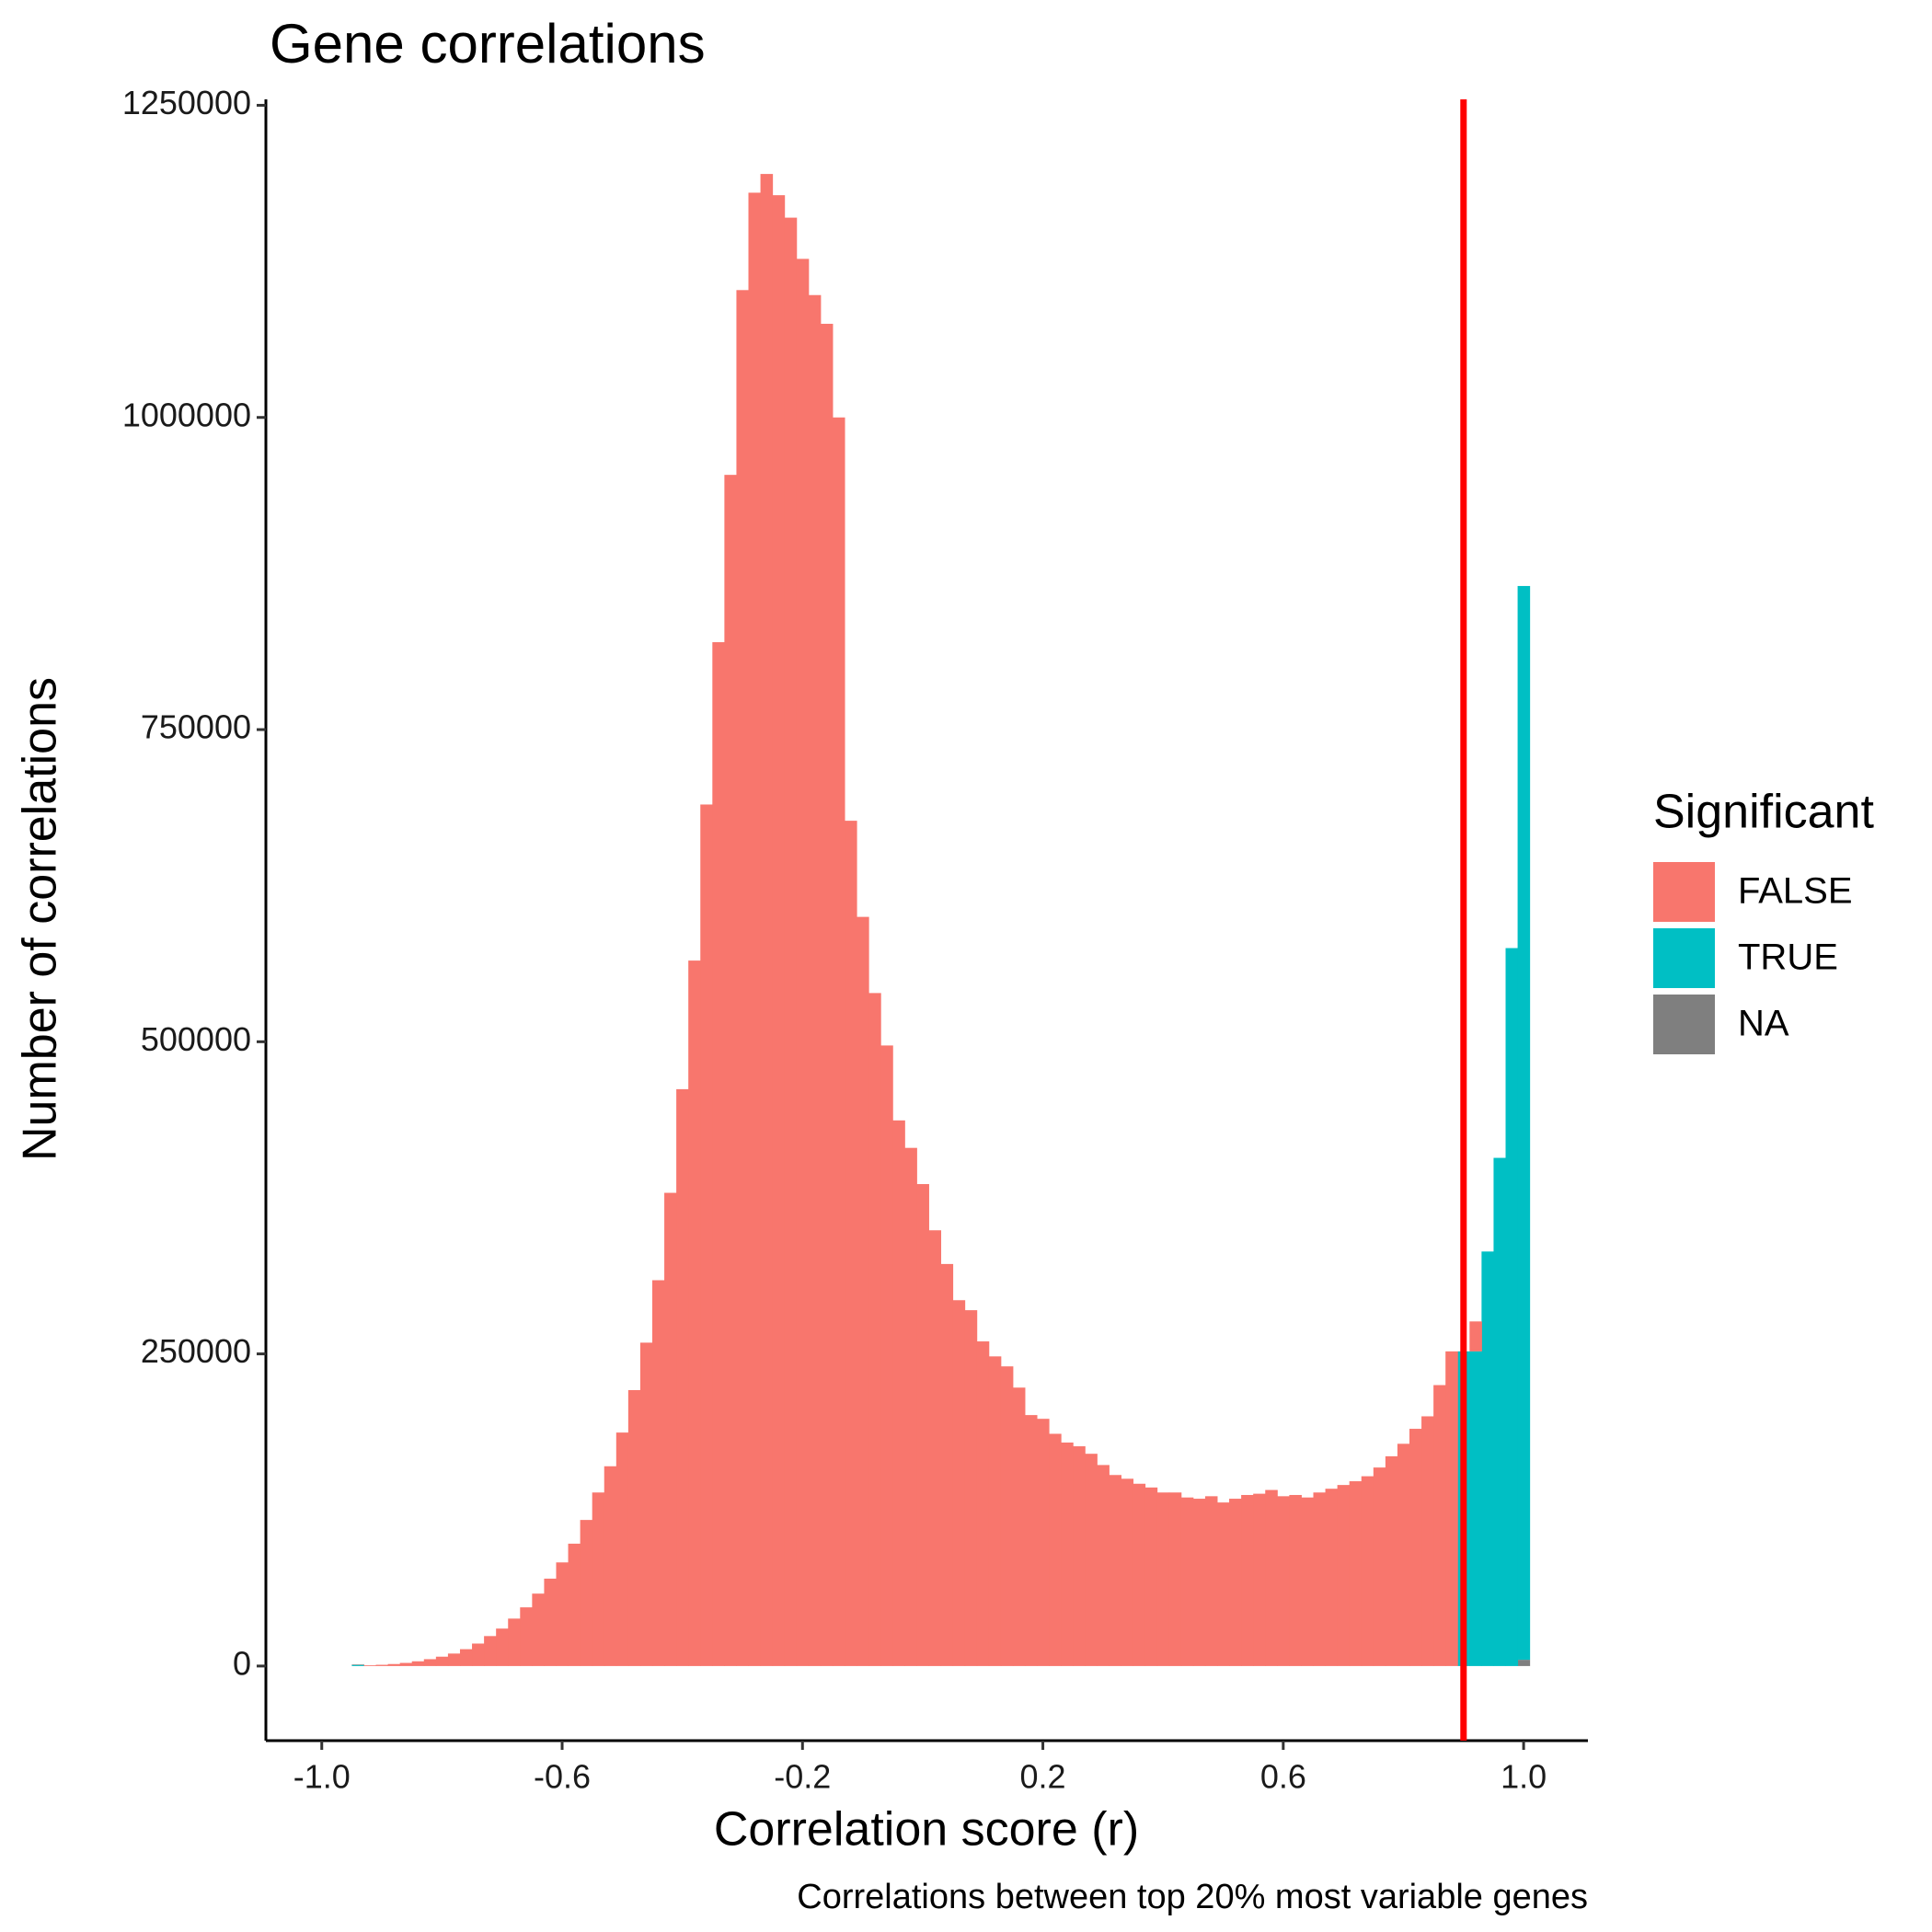  What do you see at coordinates (1043, 1777) in the screenshot?
I see `x-tick-label: 0.2` at bounding box center [1043, 1777].